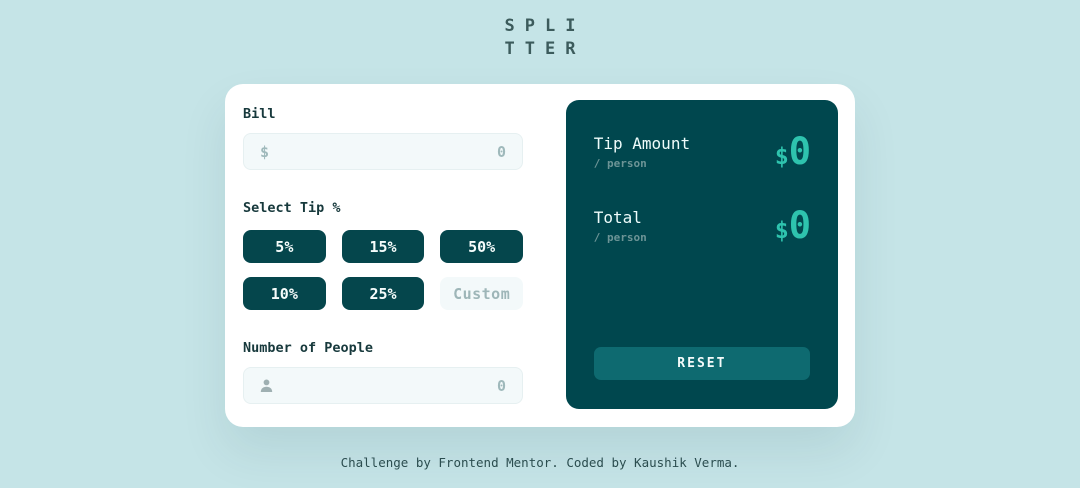  What do you see at coordinates (387, 151) in the screenshot?
I see `bill-input` at bounding box center [387, 151].